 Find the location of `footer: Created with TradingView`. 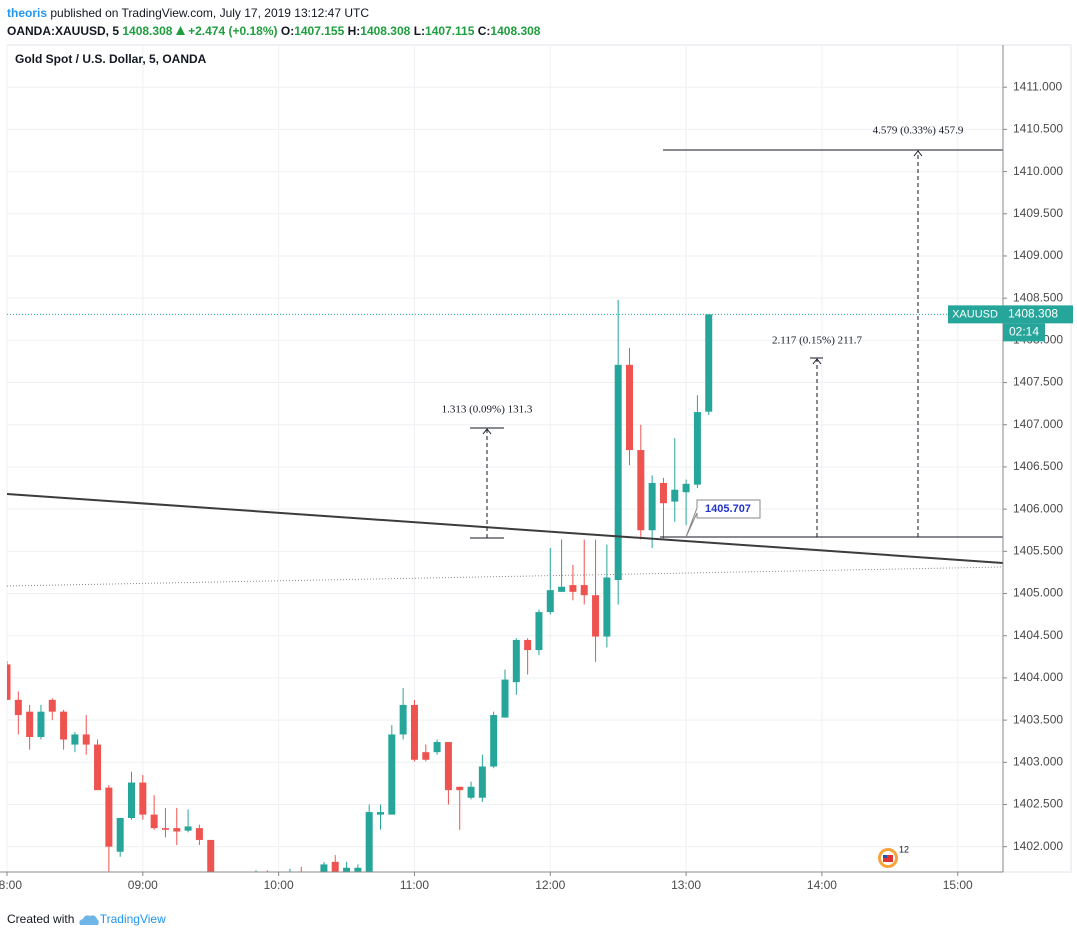

footer: Created with TradingView is located at coordinates (86, 918).